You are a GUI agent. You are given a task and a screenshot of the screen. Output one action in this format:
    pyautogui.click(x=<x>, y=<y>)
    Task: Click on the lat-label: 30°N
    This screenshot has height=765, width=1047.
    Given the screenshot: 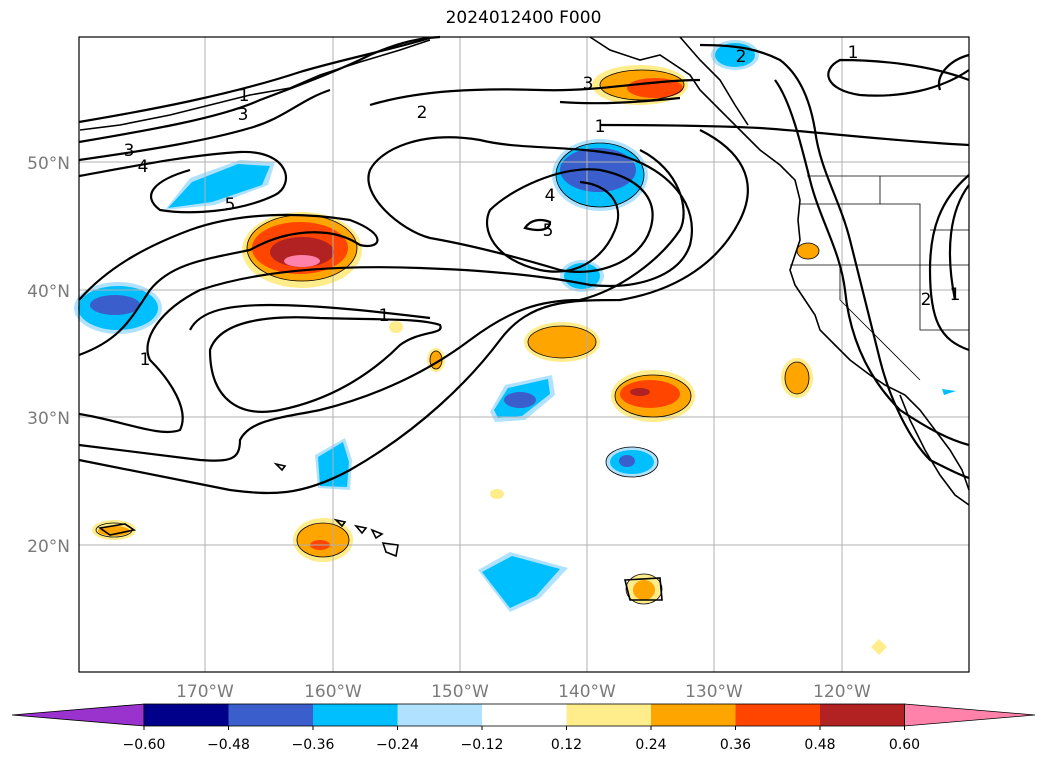 What is the action you would take?
    pyautogui.click(x=48, y=419)
    